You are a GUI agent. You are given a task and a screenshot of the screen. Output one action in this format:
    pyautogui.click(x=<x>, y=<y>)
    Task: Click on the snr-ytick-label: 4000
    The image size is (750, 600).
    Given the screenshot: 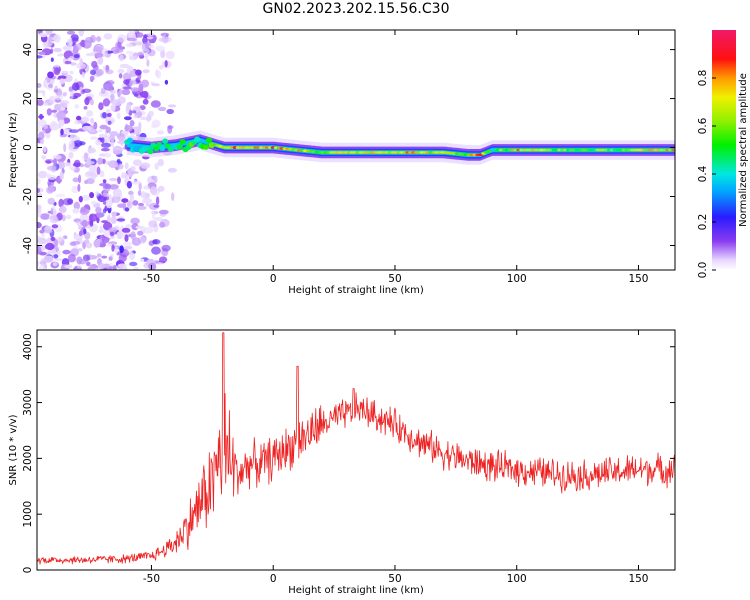 What is the action you would take?
    pyautogui.click(x=28, y=346)
    